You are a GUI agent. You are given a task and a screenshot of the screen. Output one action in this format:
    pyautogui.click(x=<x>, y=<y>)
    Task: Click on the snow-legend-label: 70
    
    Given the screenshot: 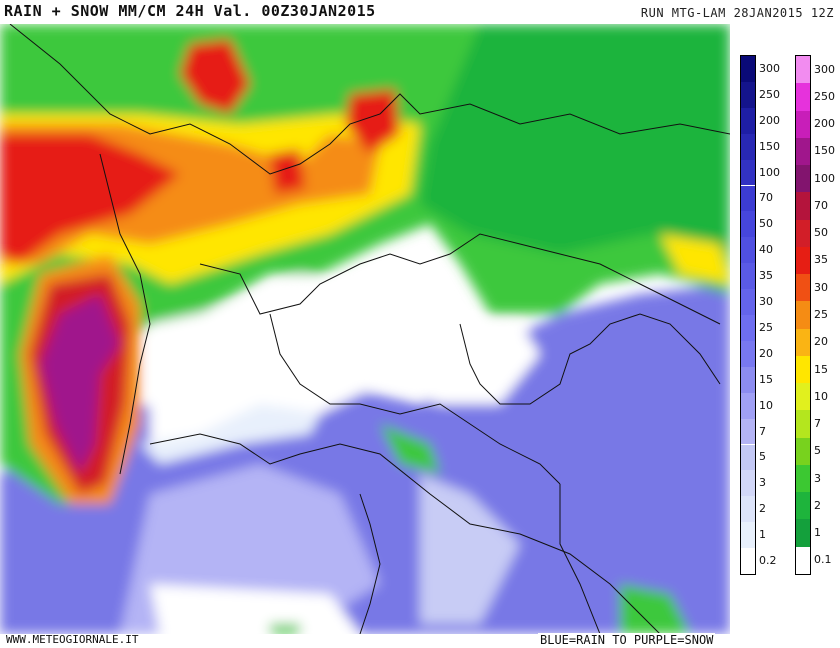 What is the action you would take?
    pyautogui.click(x=821, y=205)
    